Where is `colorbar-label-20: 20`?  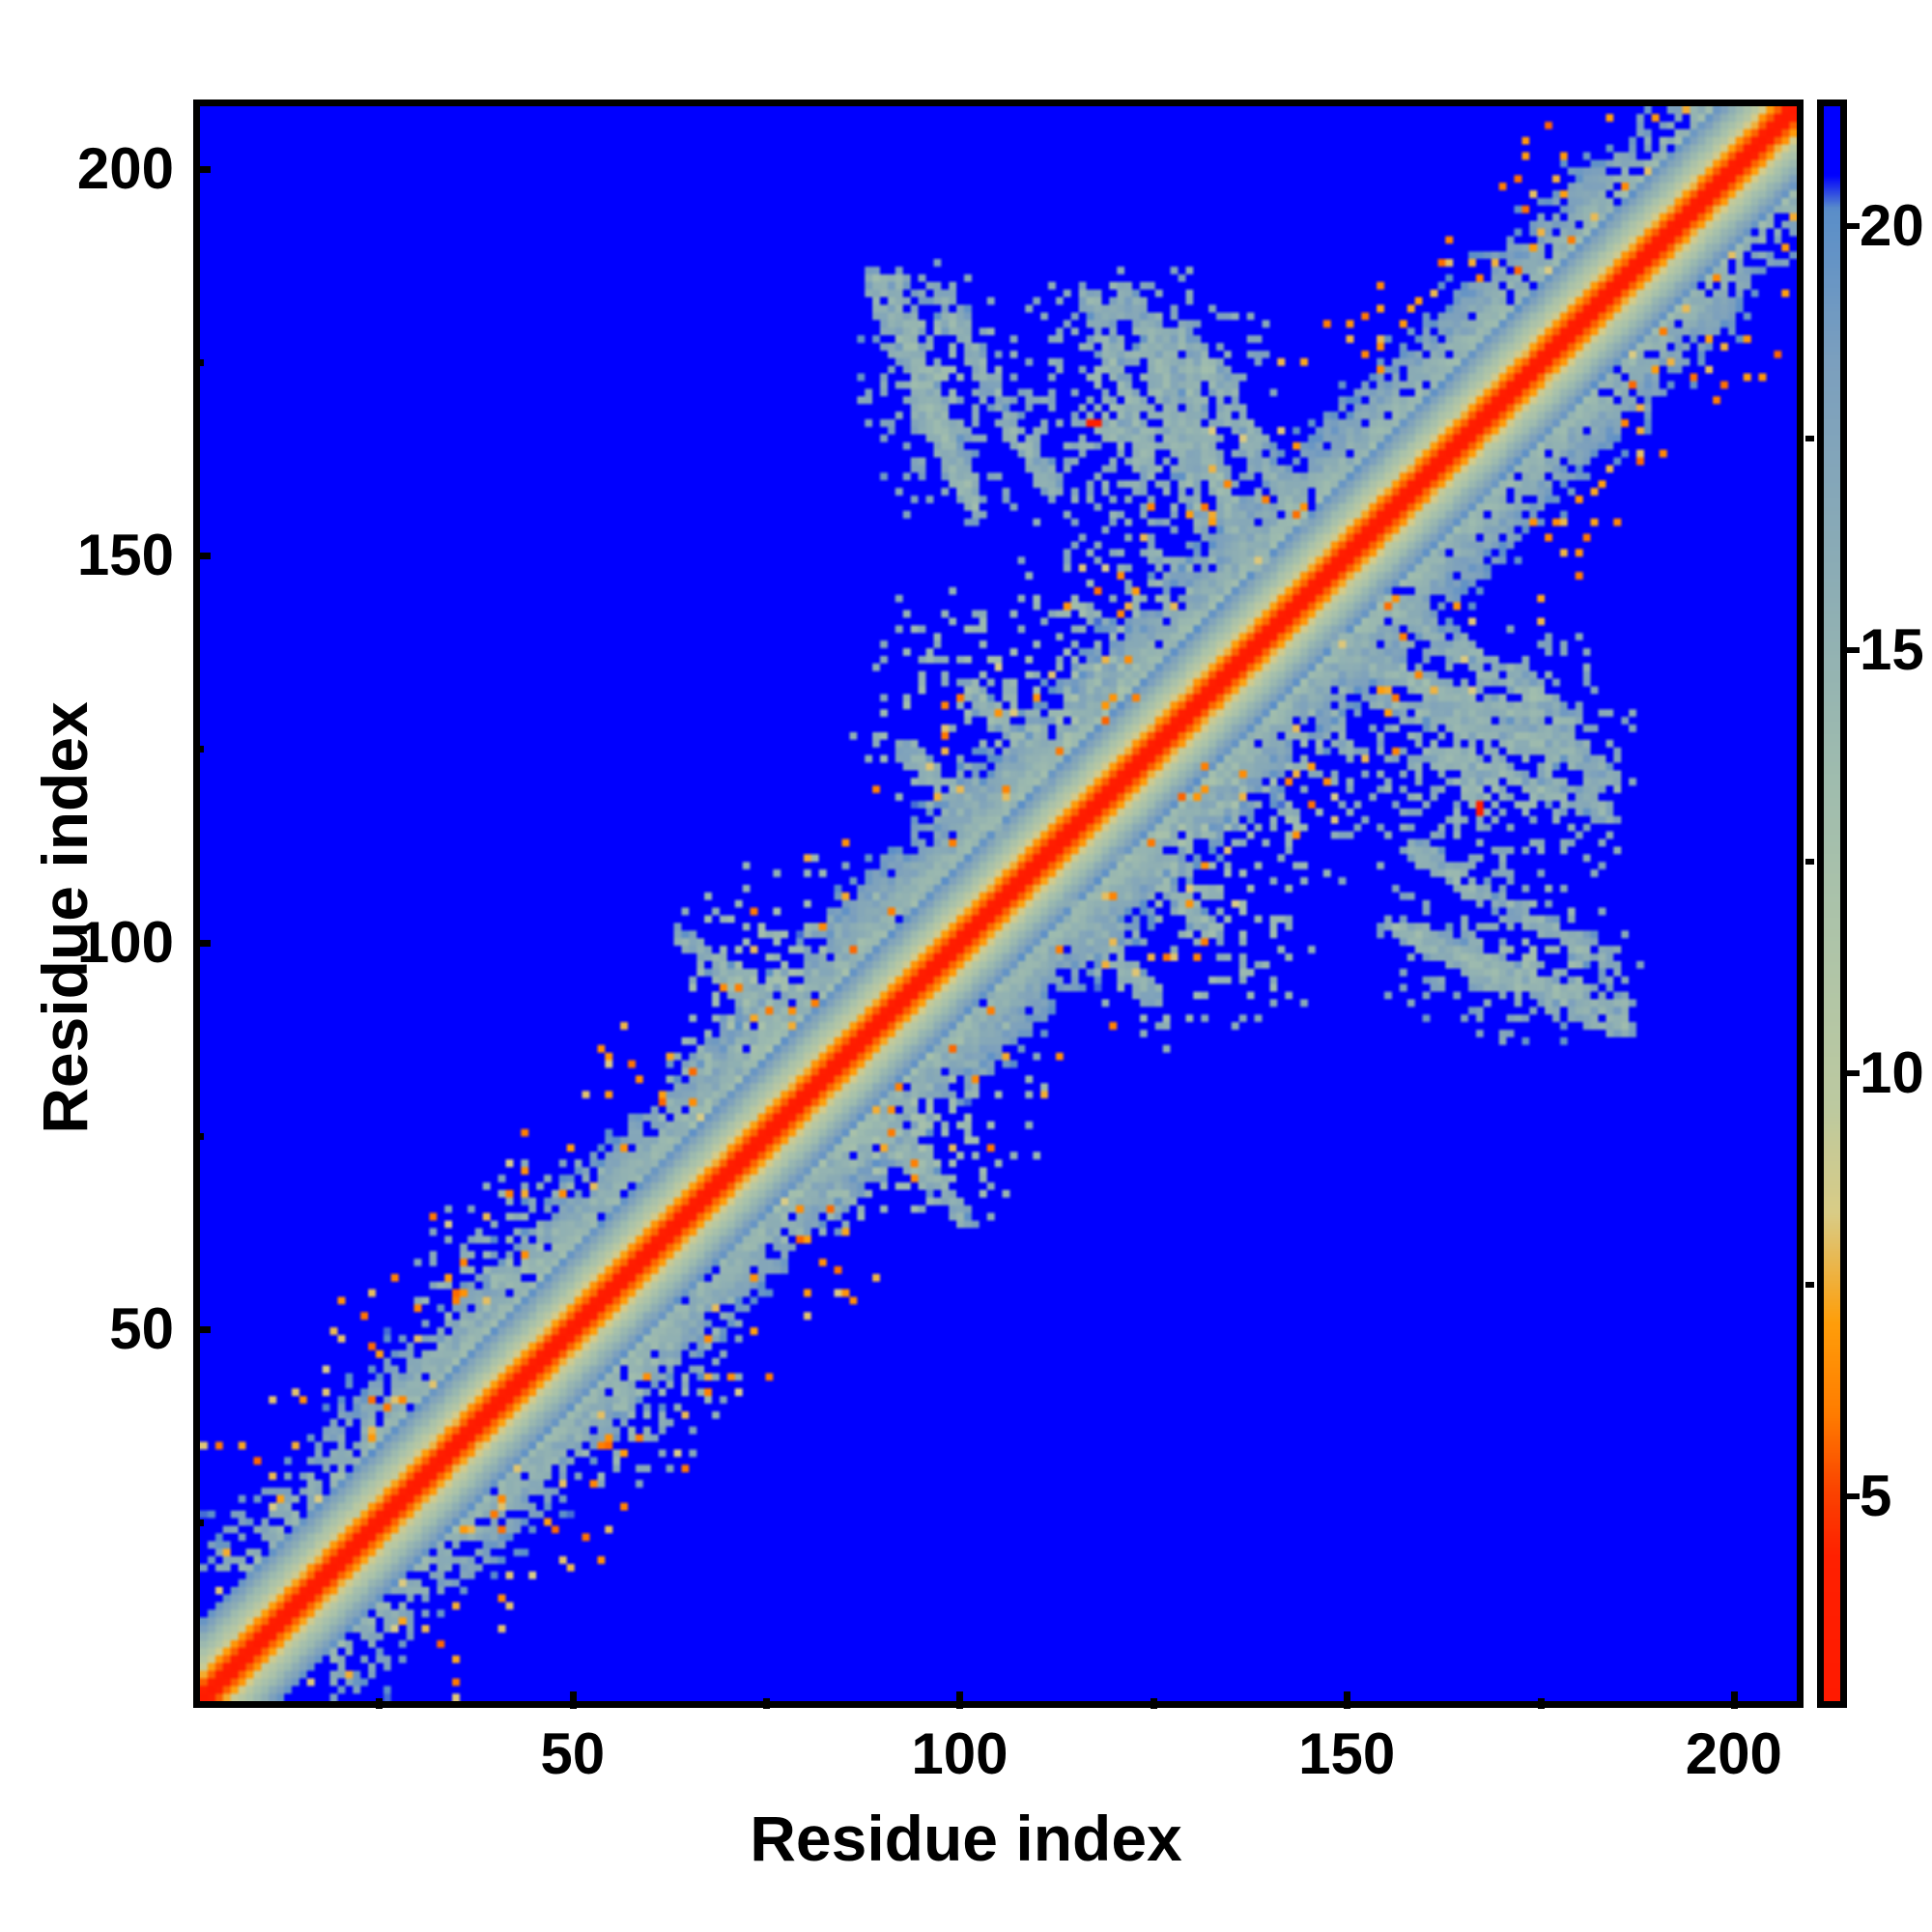
colorbar-label-20: 20 is located at coordinates (1892, 226).